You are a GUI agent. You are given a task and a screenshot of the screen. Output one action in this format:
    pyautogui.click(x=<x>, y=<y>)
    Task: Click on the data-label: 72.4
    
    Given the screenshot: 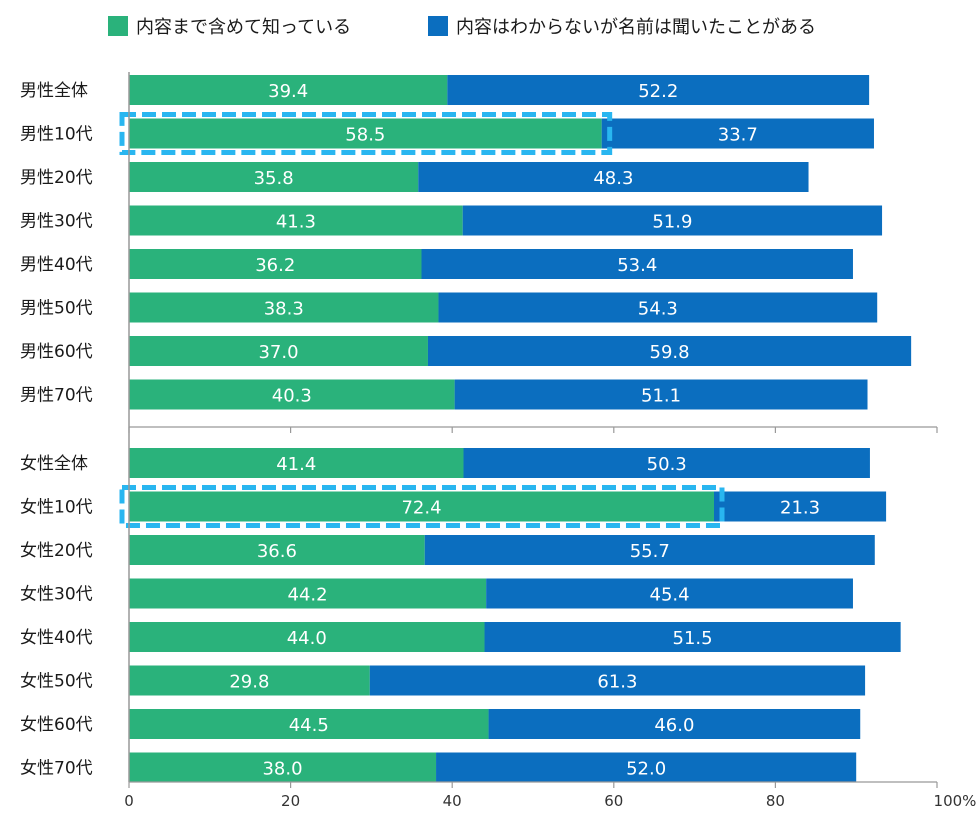 What is the action you would take?
    pyautogui.click(x=421, y=508)
    